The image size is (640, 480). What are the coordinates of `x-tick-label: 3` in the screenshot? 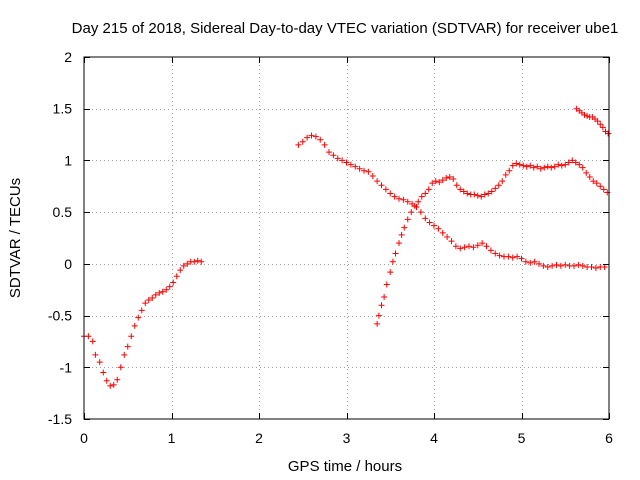 It's located at (347, 438).